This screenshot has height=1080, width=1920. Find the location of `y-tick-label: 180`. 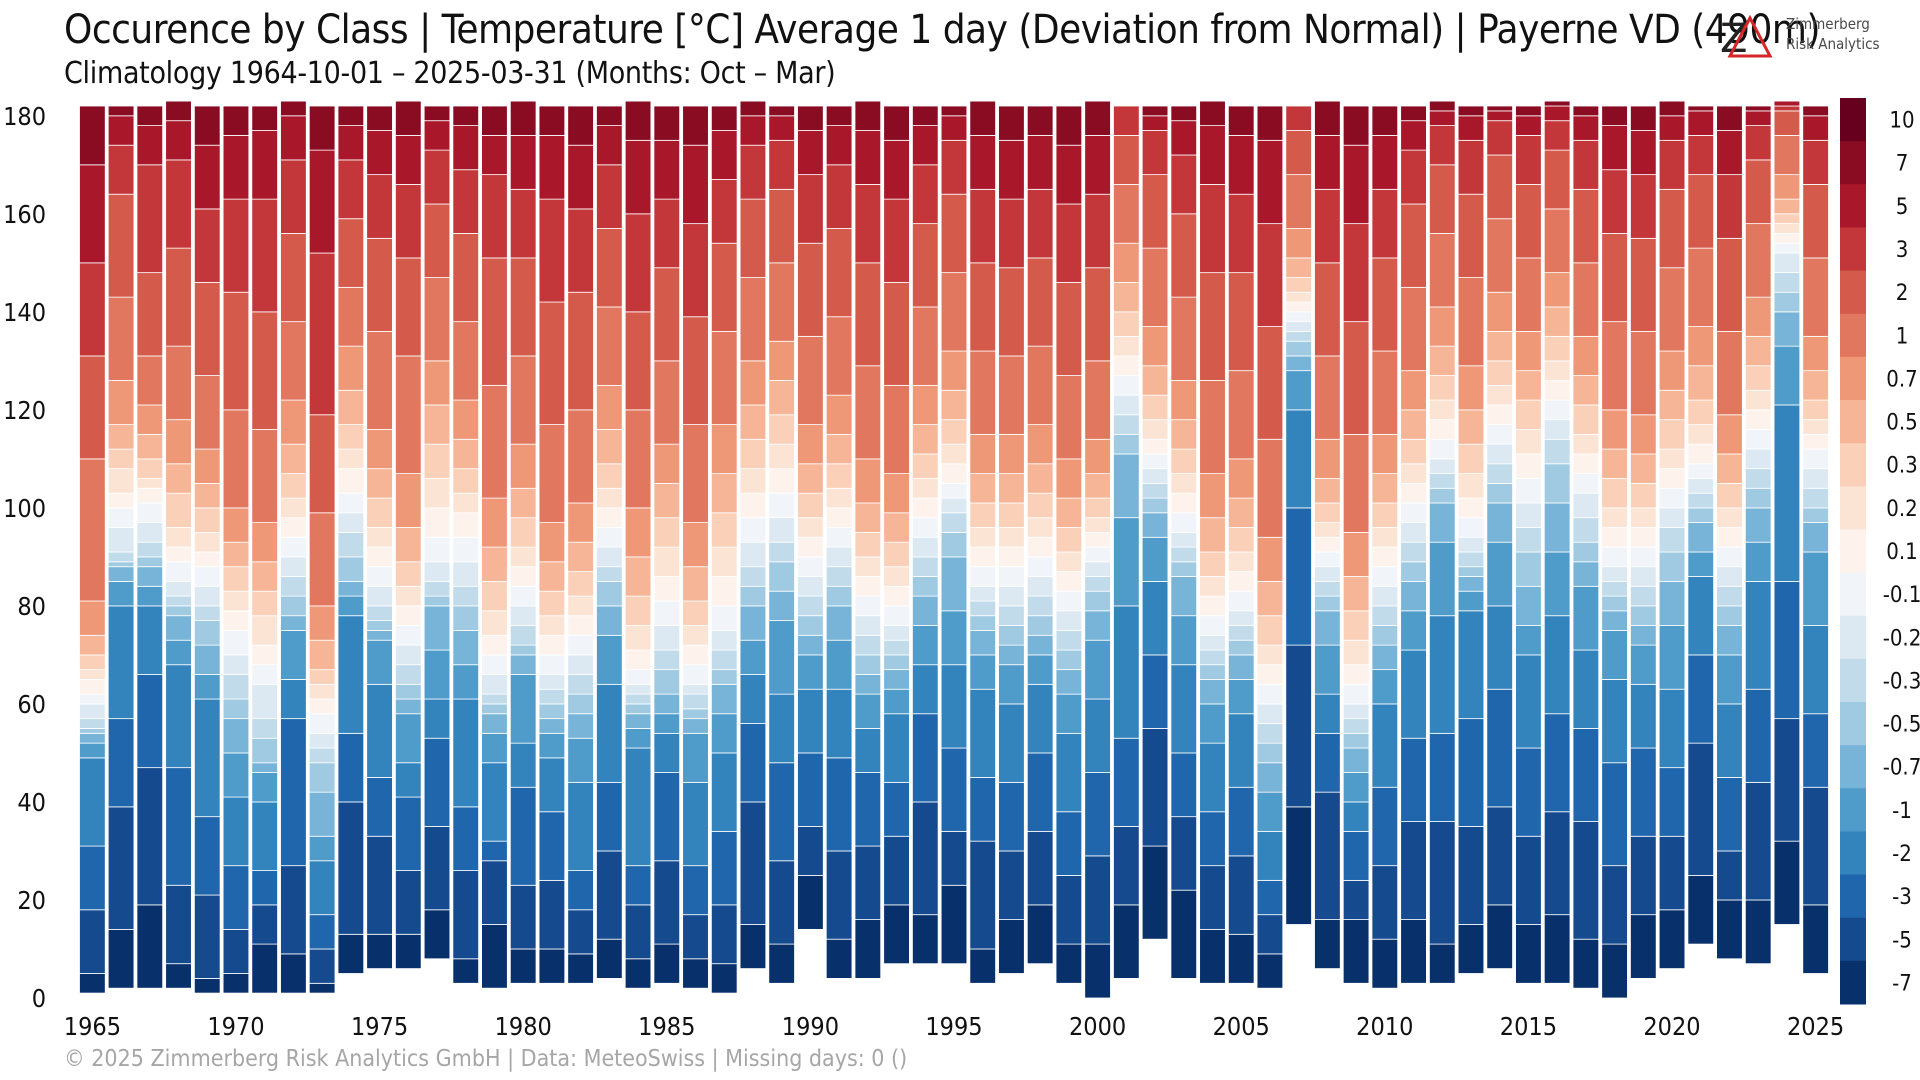

y-tick-label: 180 is located at coordinates (24, 116).